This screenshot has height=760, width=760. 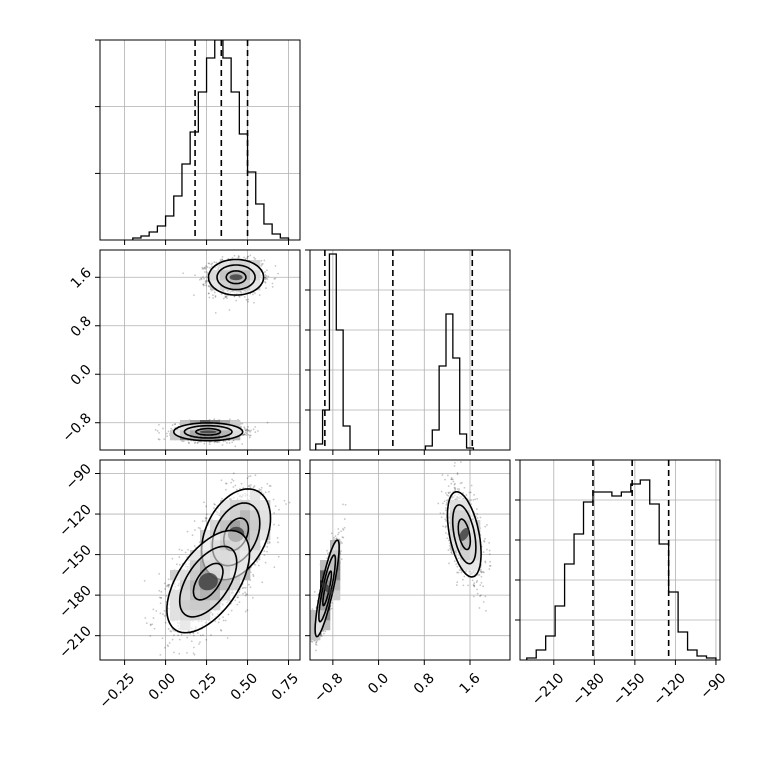 I want to click on x-tick-label: −150, so click(x=629, y=689).